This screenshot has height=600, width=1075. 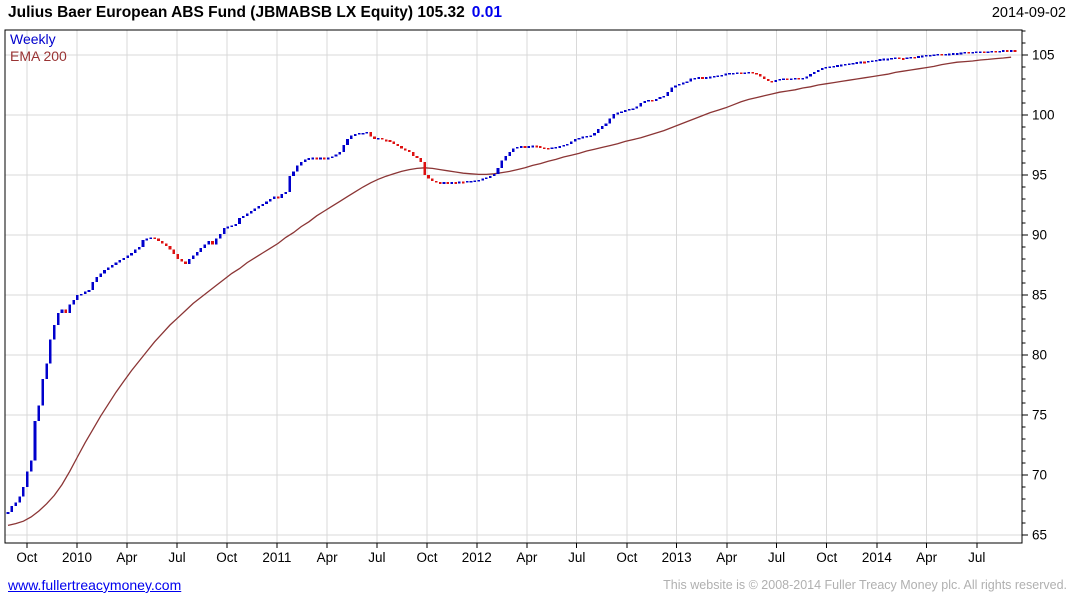 I want to click on svg-text: 65, so click(x=1039, y=535).